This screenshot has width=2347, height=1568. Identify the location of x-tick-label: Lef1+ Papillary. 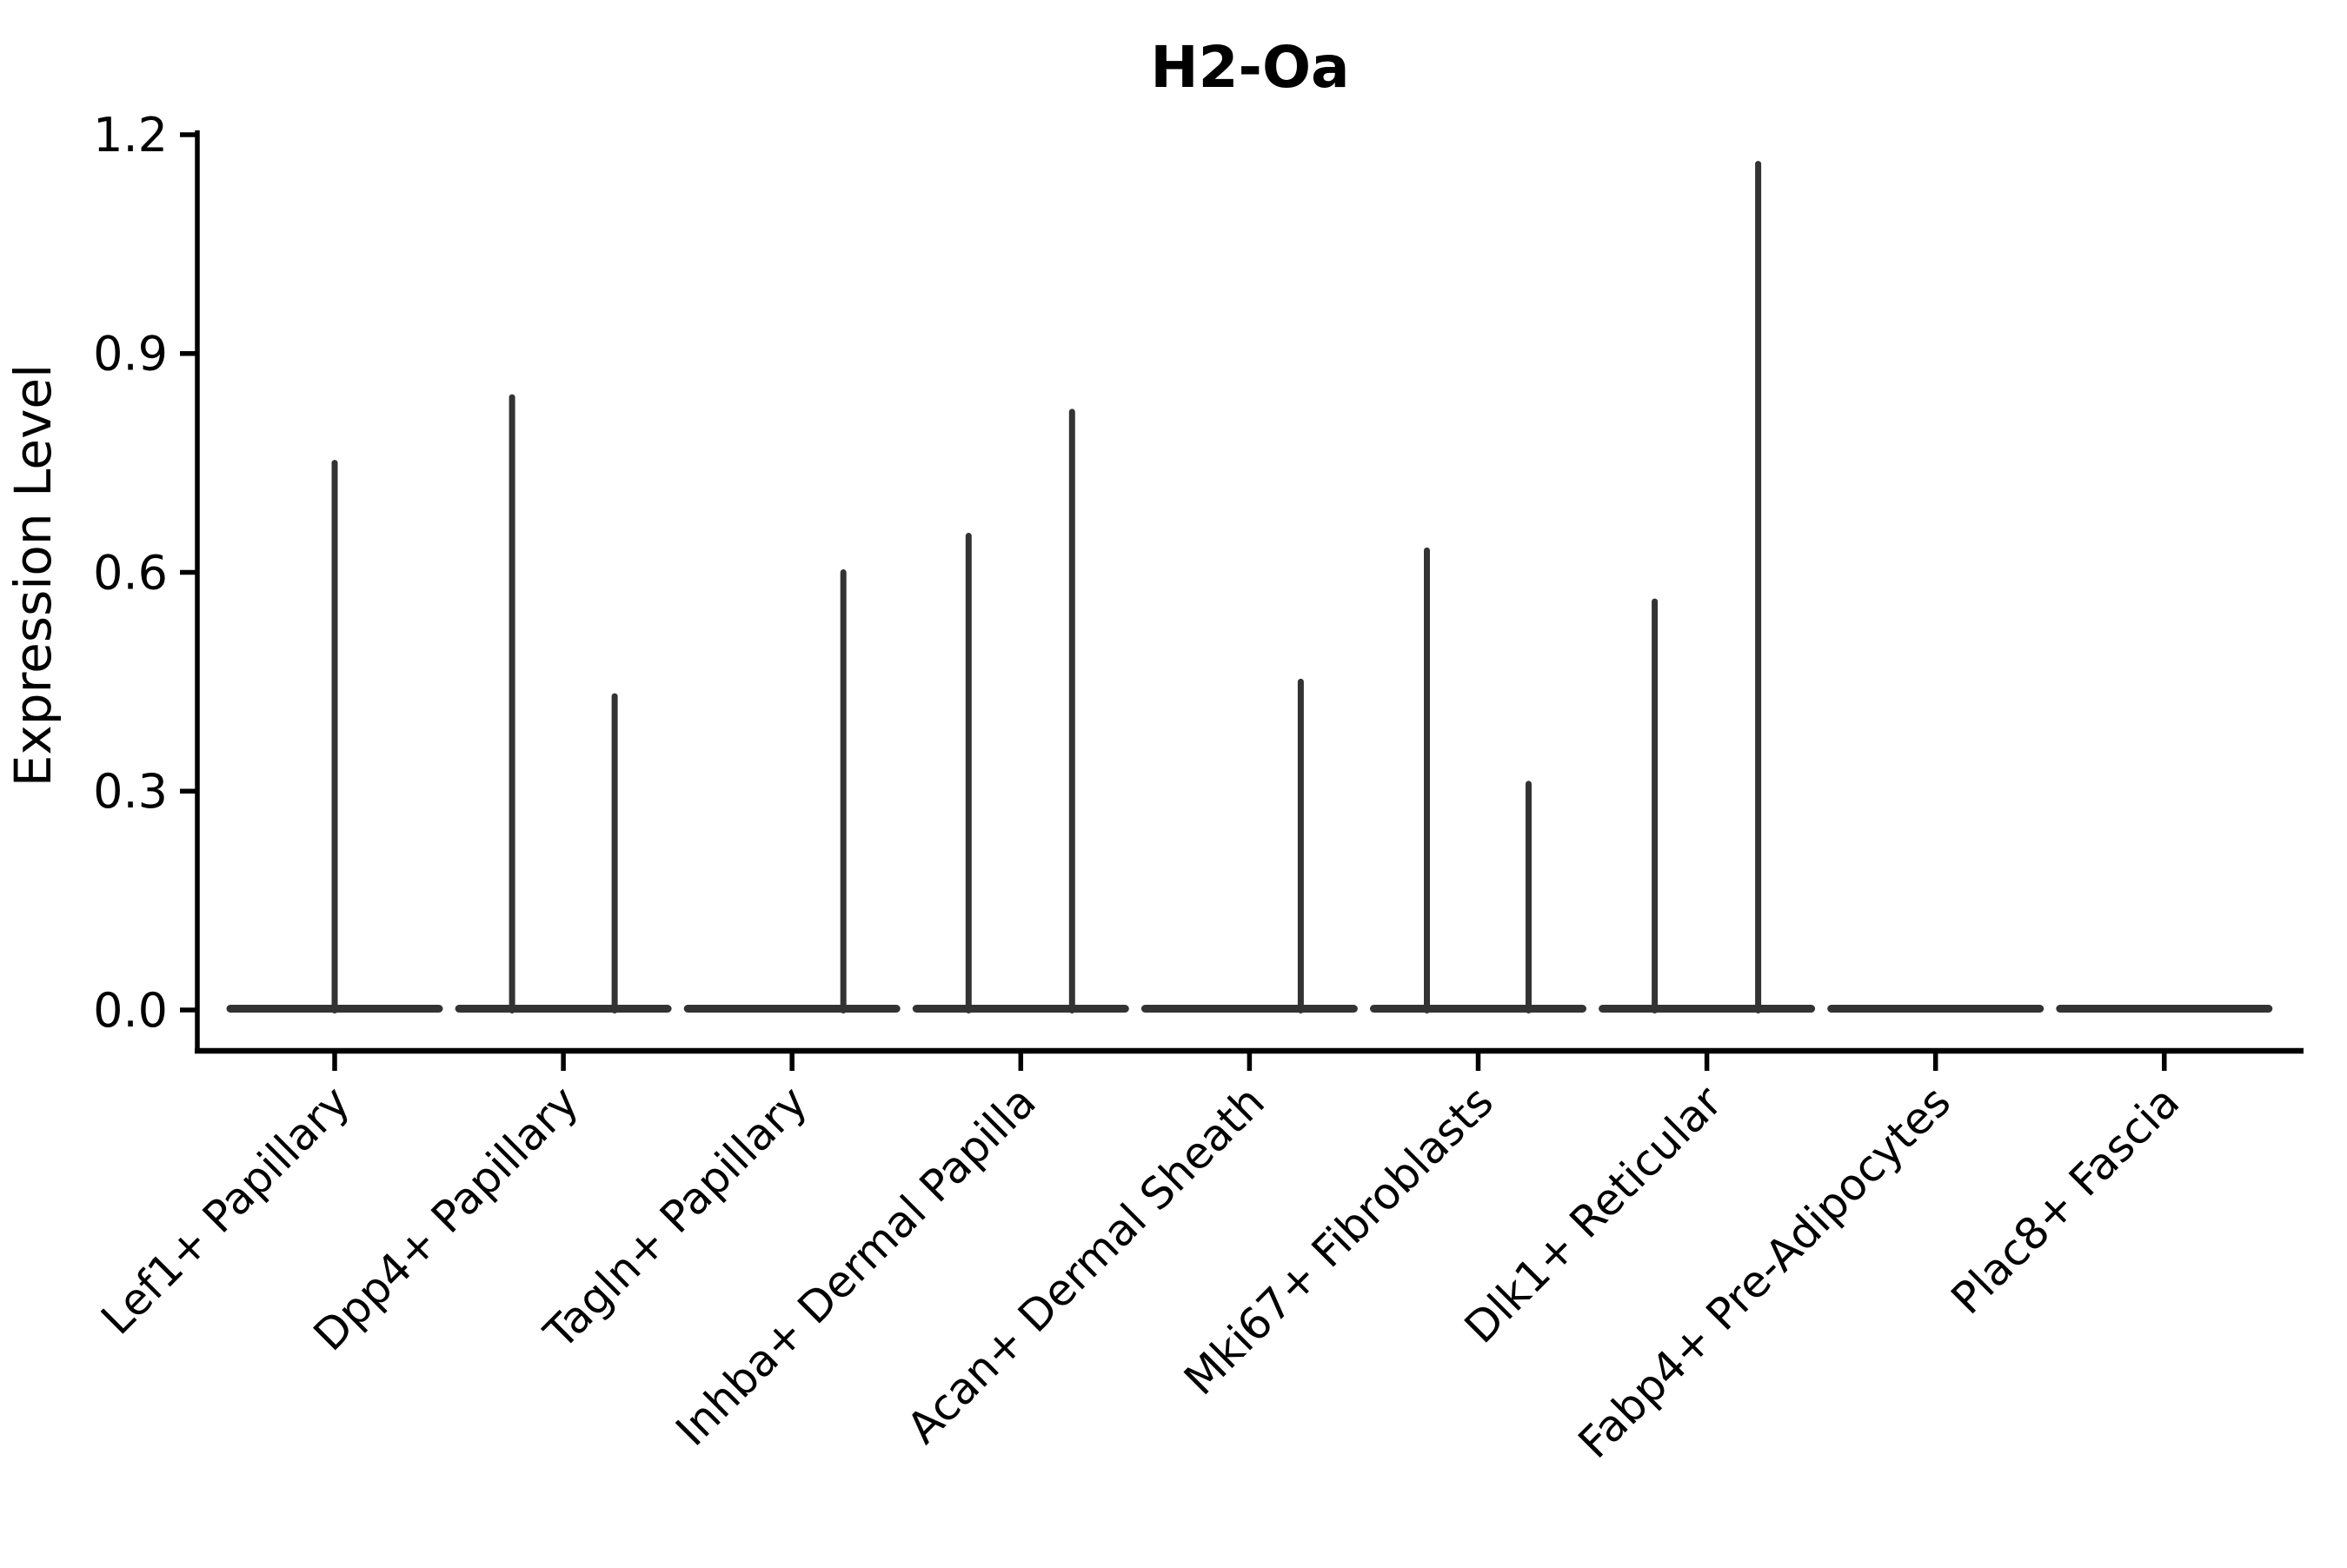
(225, 1210).